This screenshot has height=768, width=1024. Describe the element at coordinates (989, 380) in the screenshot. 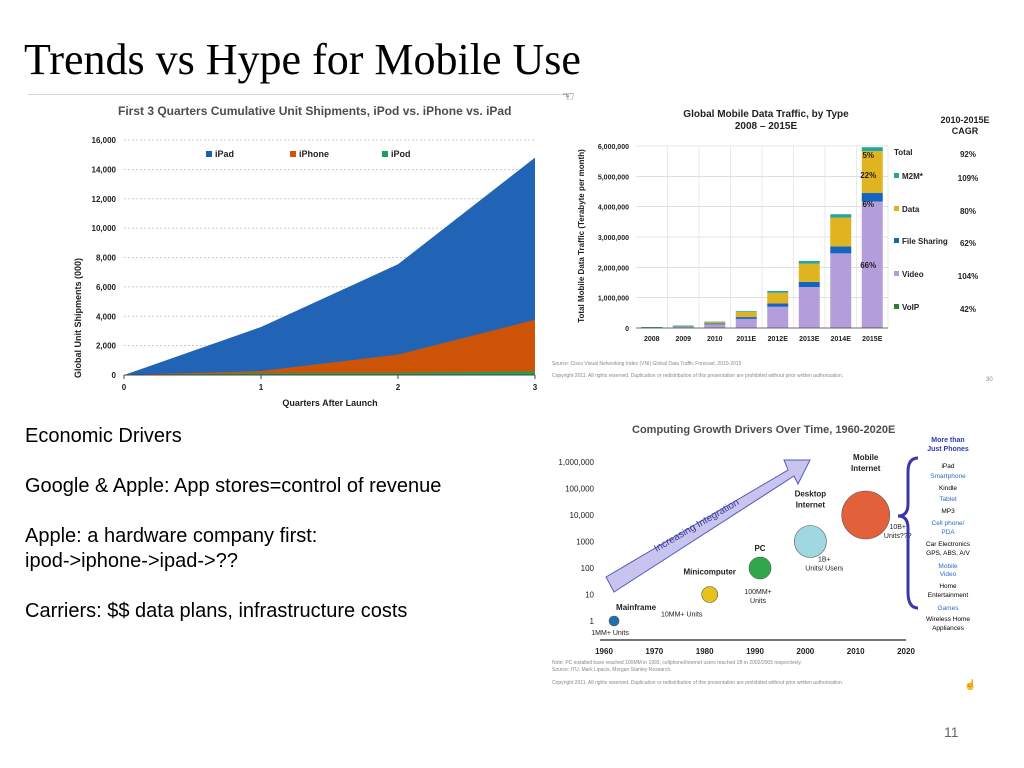

I see `source-page-number: 30` at that location.